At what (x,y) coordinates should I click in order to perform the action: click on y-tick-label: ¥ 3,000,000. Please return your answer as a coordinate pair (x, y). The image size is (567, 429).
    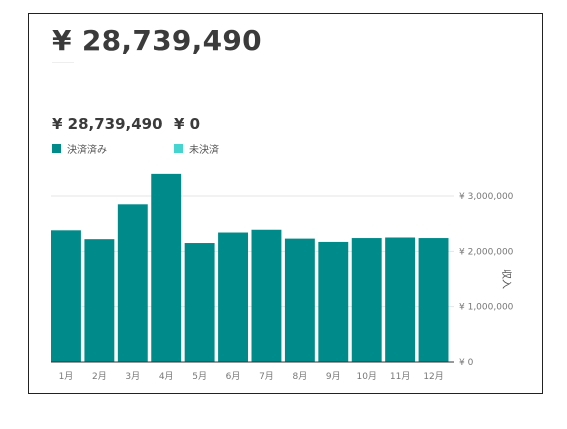
    Looking at the image, I should click on (486, 197).